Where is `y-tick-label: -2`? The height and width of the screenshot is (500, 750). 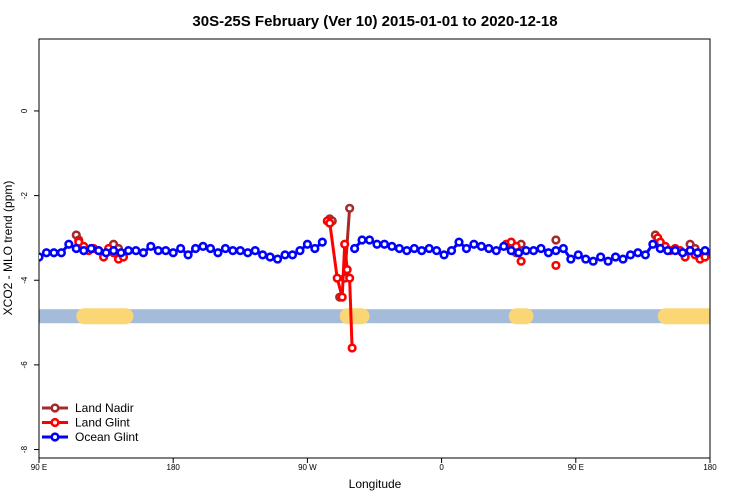
y-tick-label: -2 is located at coordinates (24, 195).